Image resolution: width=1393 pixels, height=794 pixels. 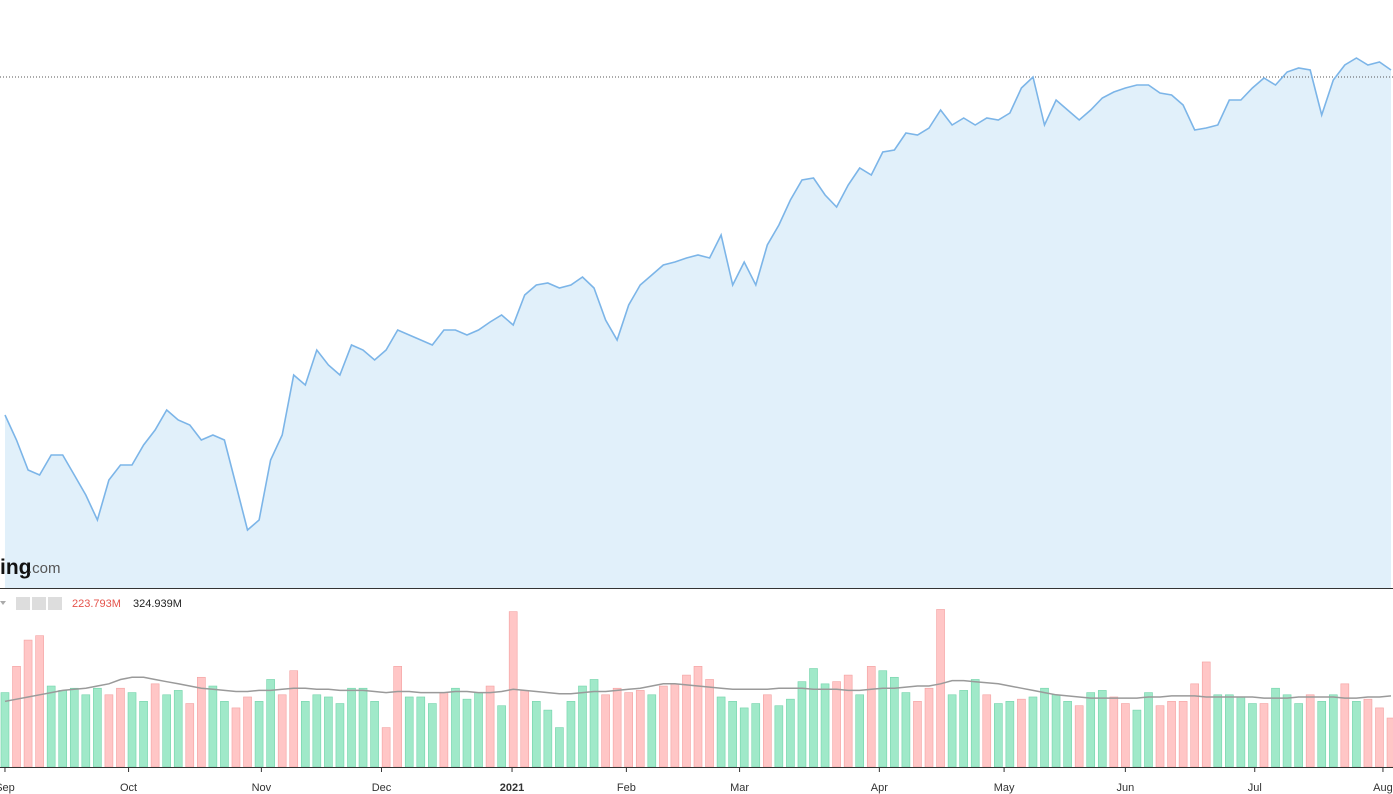 What do you see at coordinates (96, 604) in the screenshot?
I see `volume-value: 223.793M` at bounding box center [96, 604].